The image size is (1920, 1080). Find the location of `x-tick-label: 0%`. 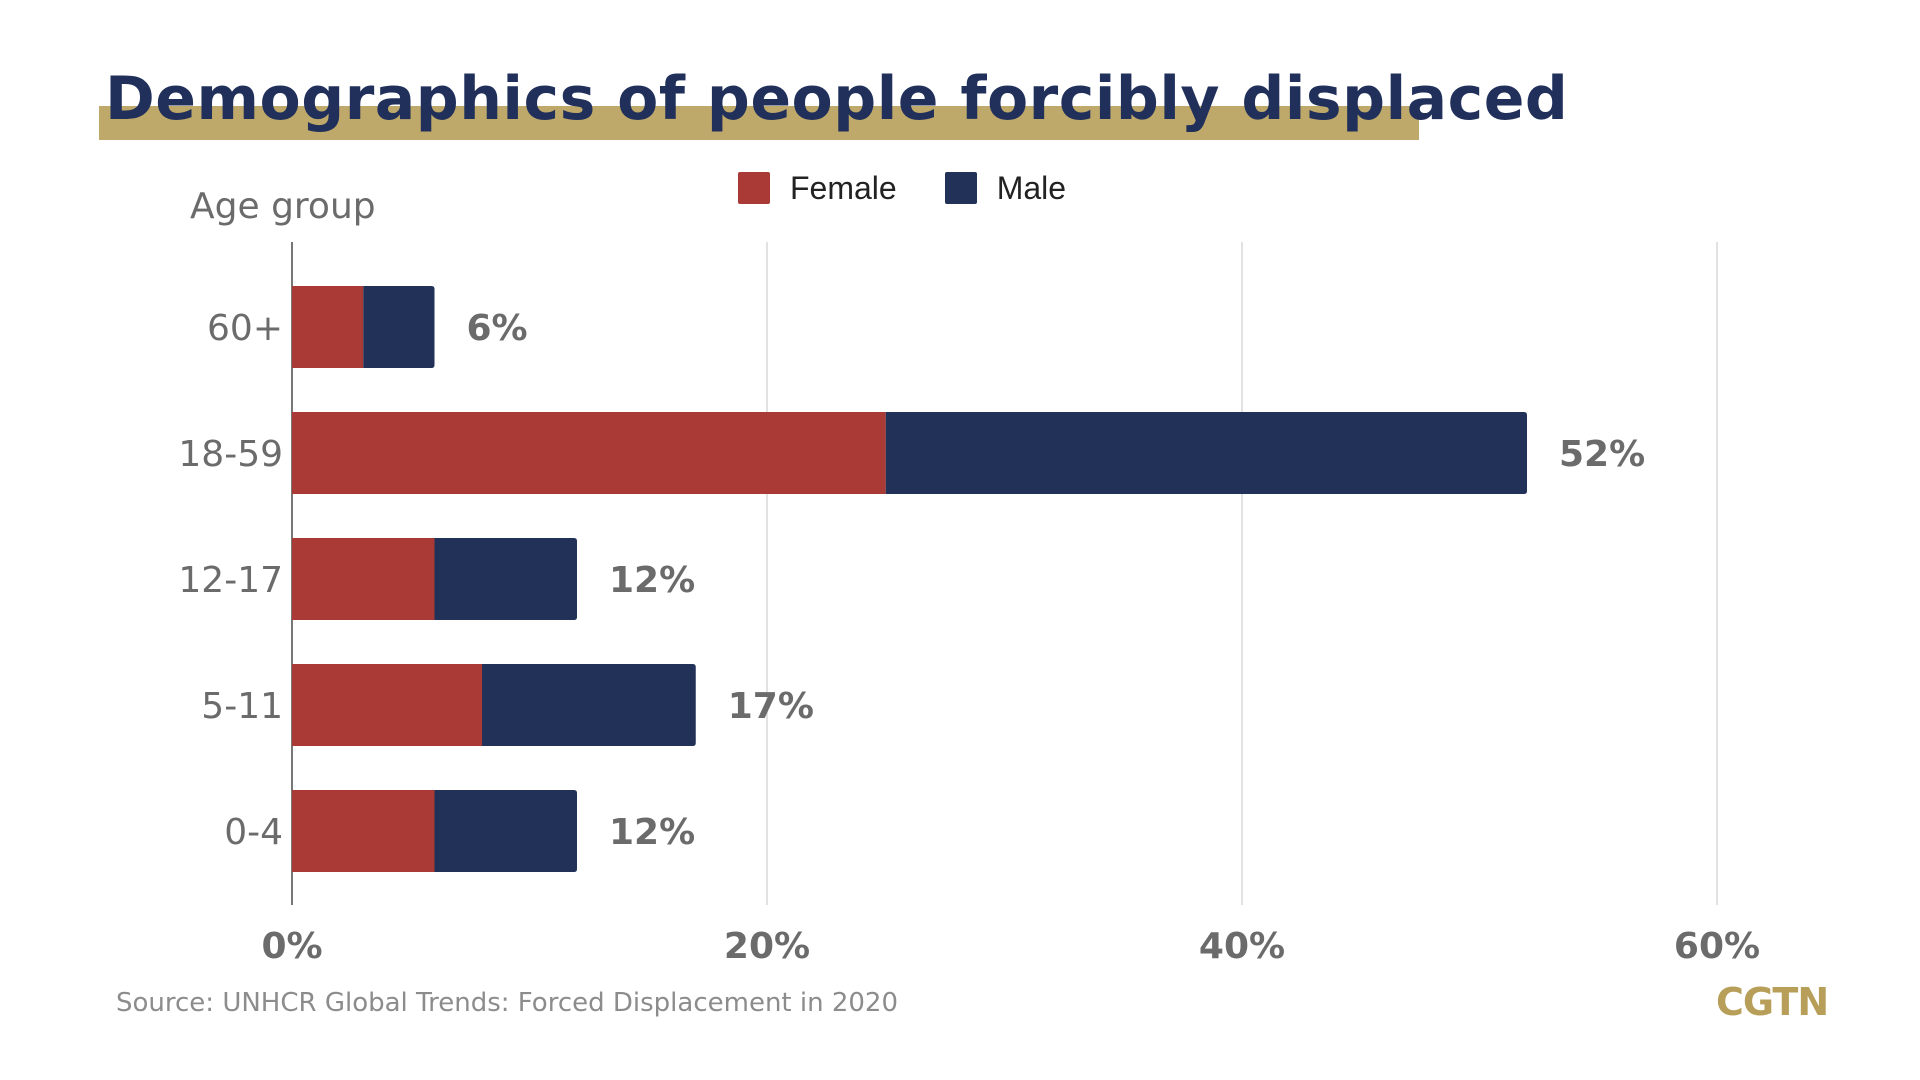

x-tick-label: 0% is located at coordinates (291, 946).